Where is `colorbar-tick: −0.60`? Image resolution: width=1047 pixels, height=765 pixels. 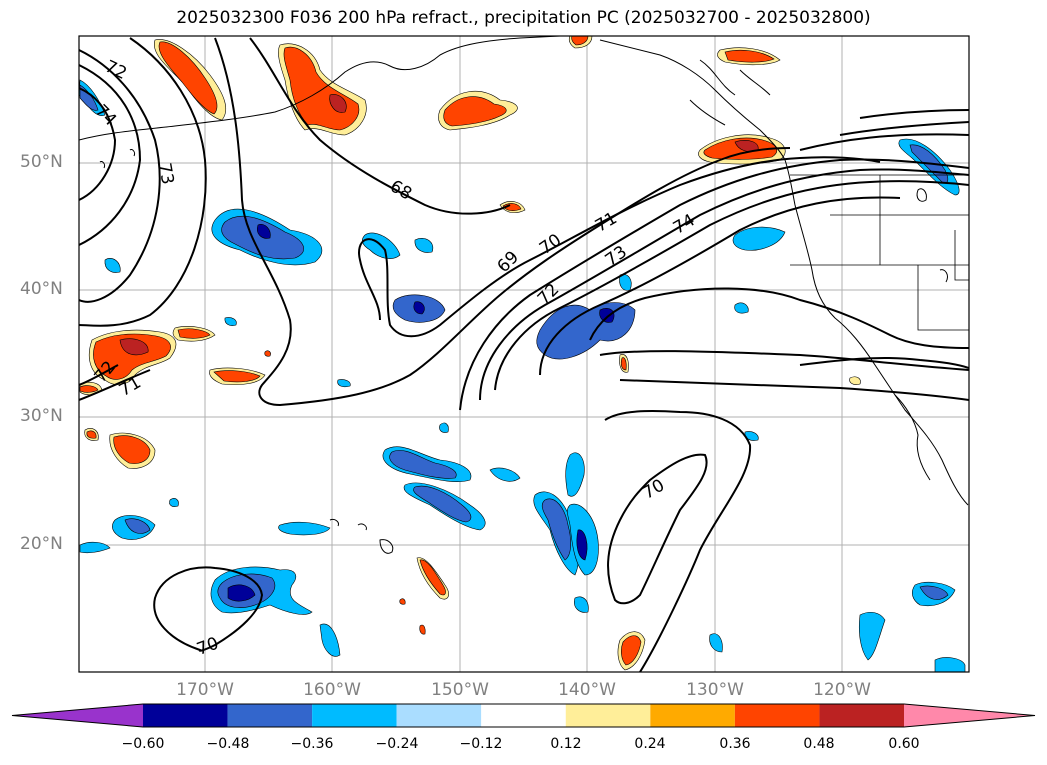 colorbar-tick: −0.60 is located at coordinates (143, 744).